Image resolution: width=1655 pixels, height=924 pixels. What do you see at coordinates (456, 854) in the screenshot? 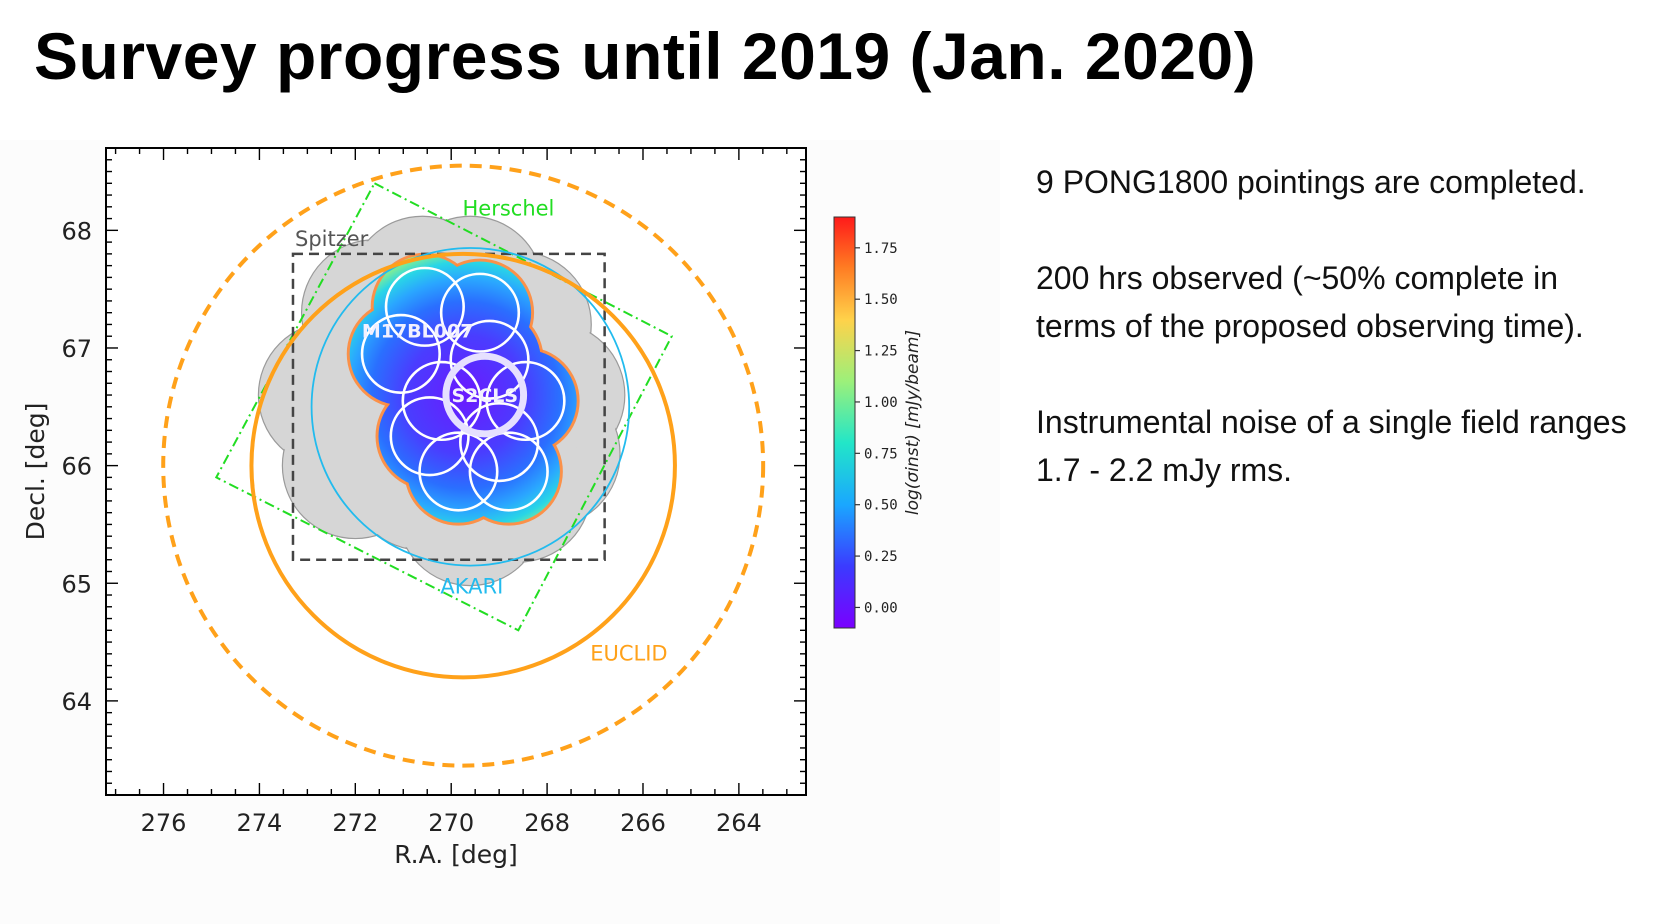
I see `x-axis-label: R.A. [deg]` at bounding box center [456, 854].